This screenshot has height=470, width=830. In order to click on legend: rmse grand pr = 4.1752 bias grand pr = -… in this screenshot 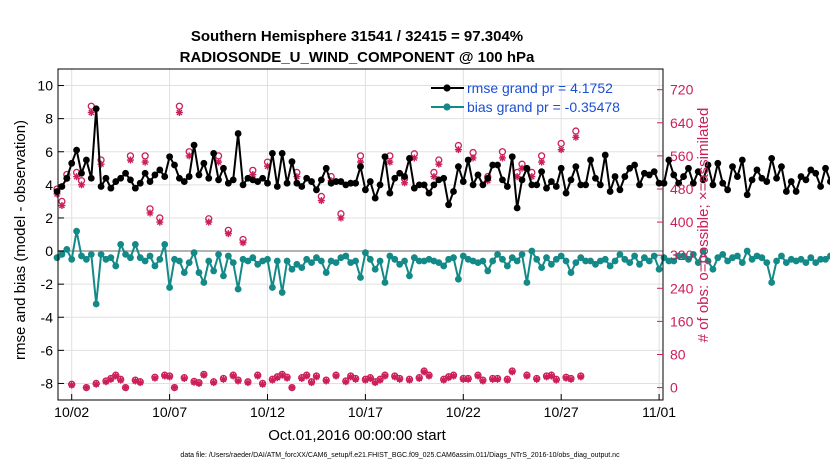, I will do `click(525, 97)`.